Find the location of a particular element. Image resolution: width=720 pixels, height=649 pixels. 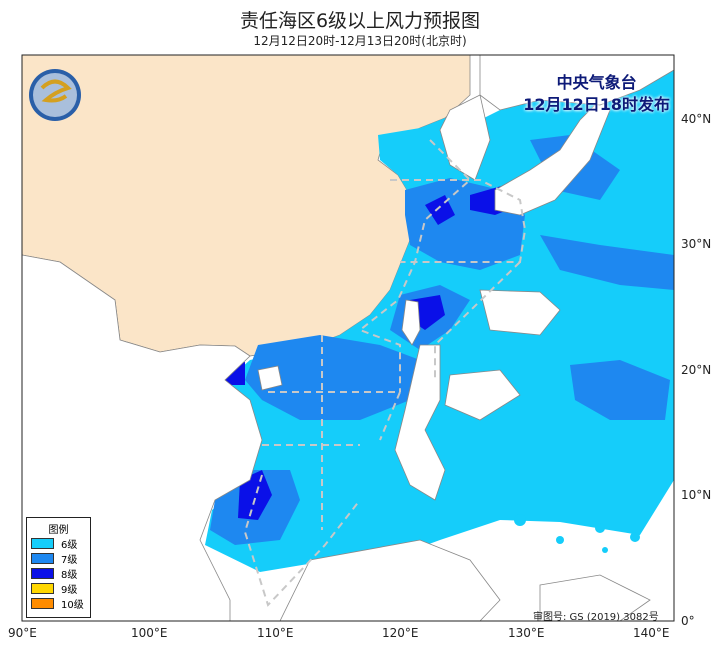

map-subtitle: 12月12日20时-12月13日20时(北京时) is located at coordinates (360, 41).